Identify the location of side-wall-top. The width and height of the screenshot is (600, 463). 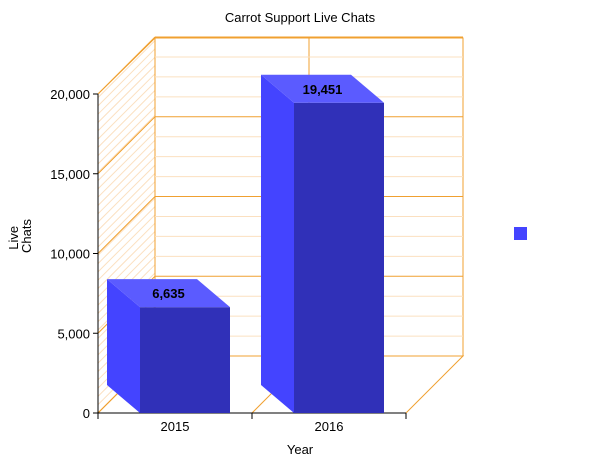
(126, 66).